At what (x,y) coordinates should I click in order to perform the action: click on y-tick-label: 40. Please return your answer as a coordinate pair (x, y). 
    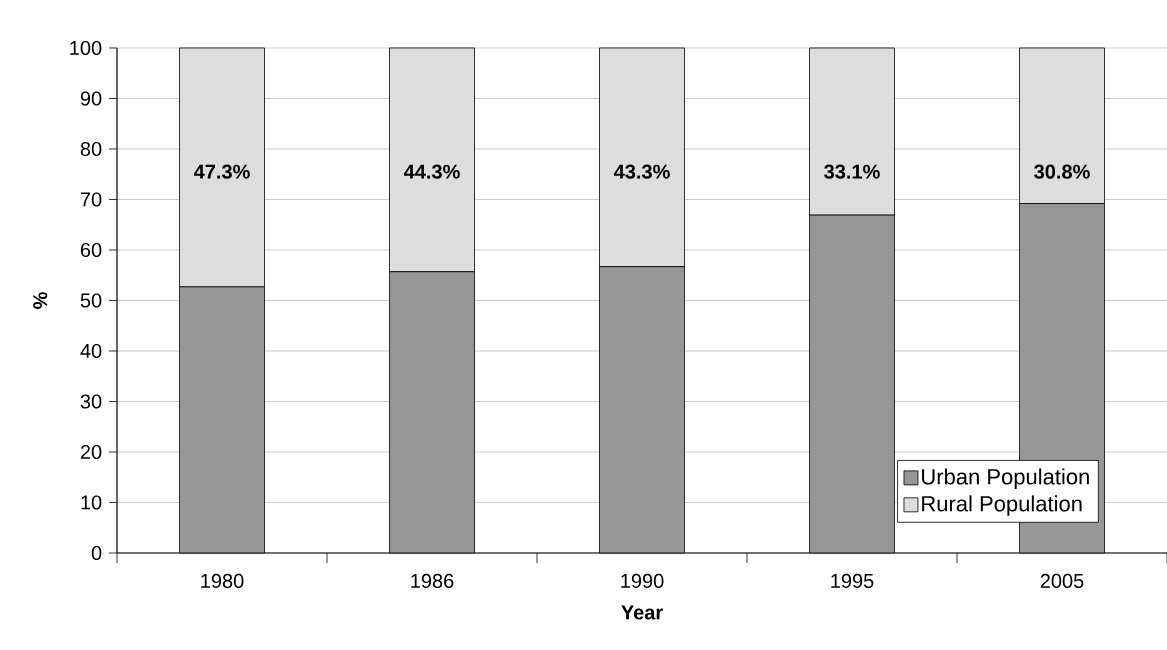
    Looking at the image, I should click on (91, 351).